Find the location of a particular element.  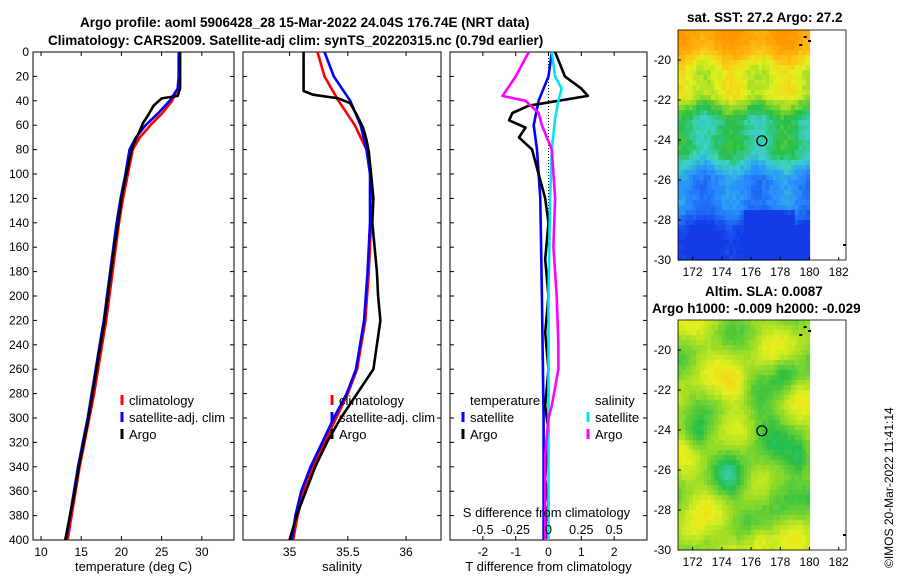

difference-profile-xtick-top-label: 0.5 is located at coordinates (613, 530).